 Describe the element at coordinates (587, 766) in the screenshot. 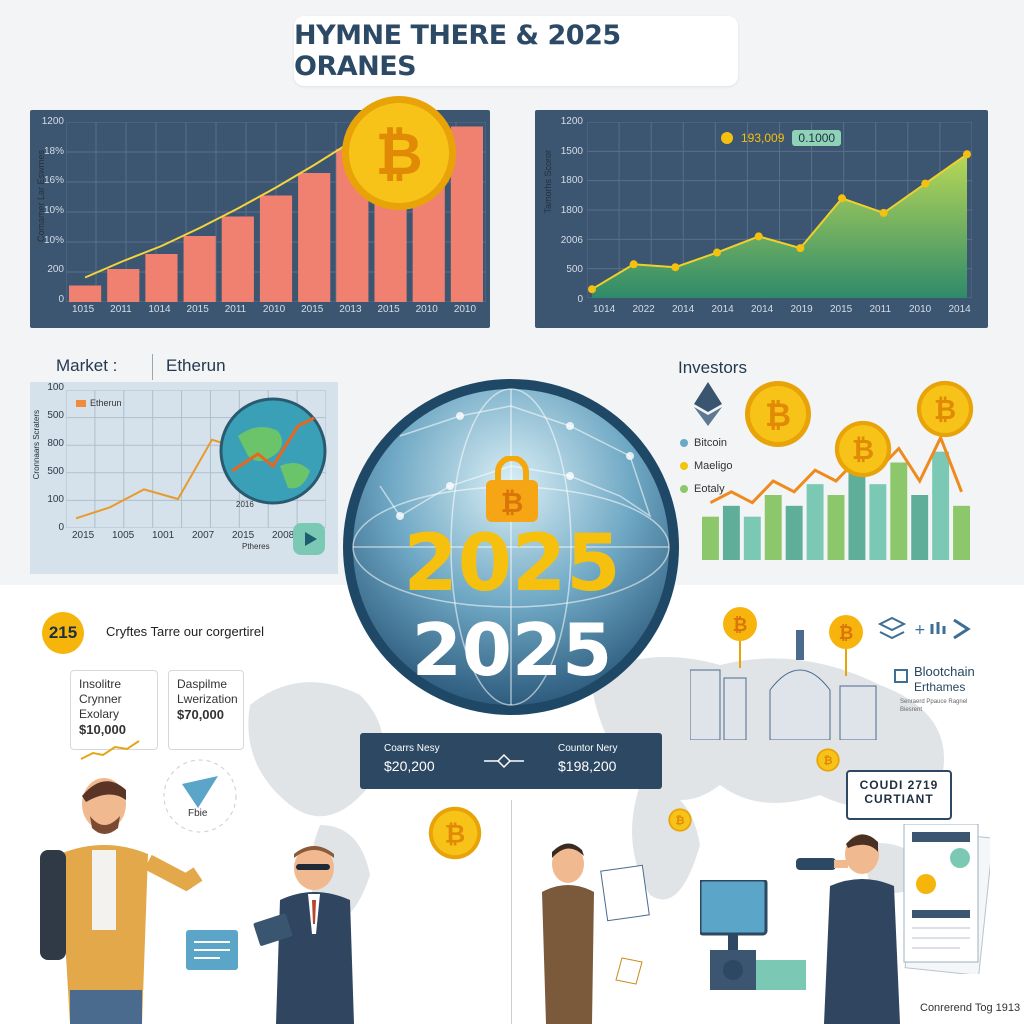

I see `price-right-value: $198,200` at that location.